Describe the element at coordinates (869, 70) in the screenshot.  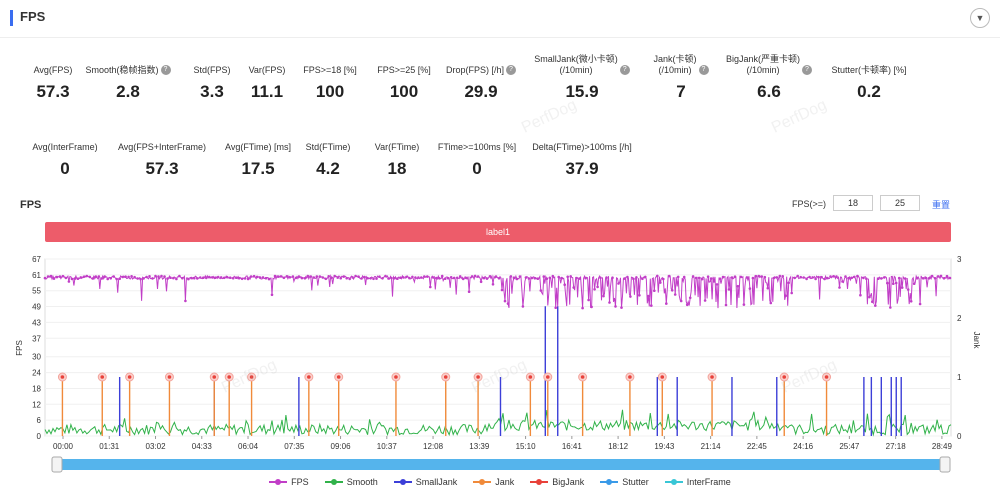
I see `stat-label-text: Stutter(卡顿率) [%]` at that location.